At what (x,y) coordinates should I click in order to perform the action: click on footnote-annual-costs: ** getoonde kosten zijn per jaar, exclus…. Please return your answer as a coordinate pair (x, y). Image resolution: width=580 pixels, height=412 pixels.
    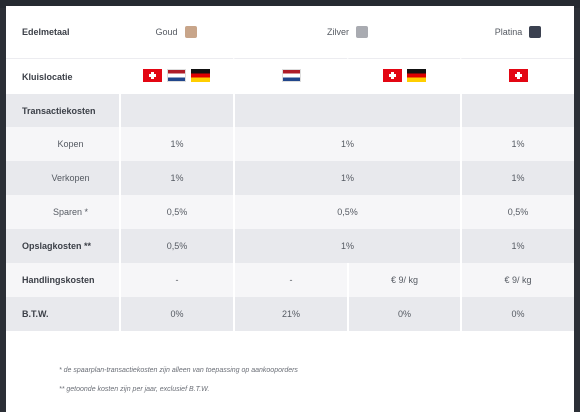
    Looking at the image, I should click on (134, 389).